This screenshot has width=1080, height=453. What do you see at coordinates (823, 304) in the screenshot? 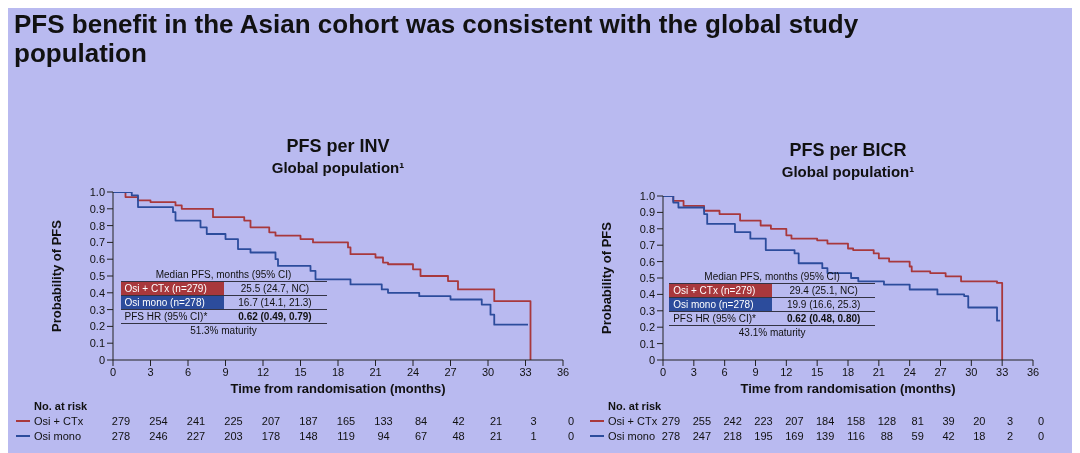
I see `annotation: 19.9 (16.6, 25.3)` at bounding box center [823, 304].